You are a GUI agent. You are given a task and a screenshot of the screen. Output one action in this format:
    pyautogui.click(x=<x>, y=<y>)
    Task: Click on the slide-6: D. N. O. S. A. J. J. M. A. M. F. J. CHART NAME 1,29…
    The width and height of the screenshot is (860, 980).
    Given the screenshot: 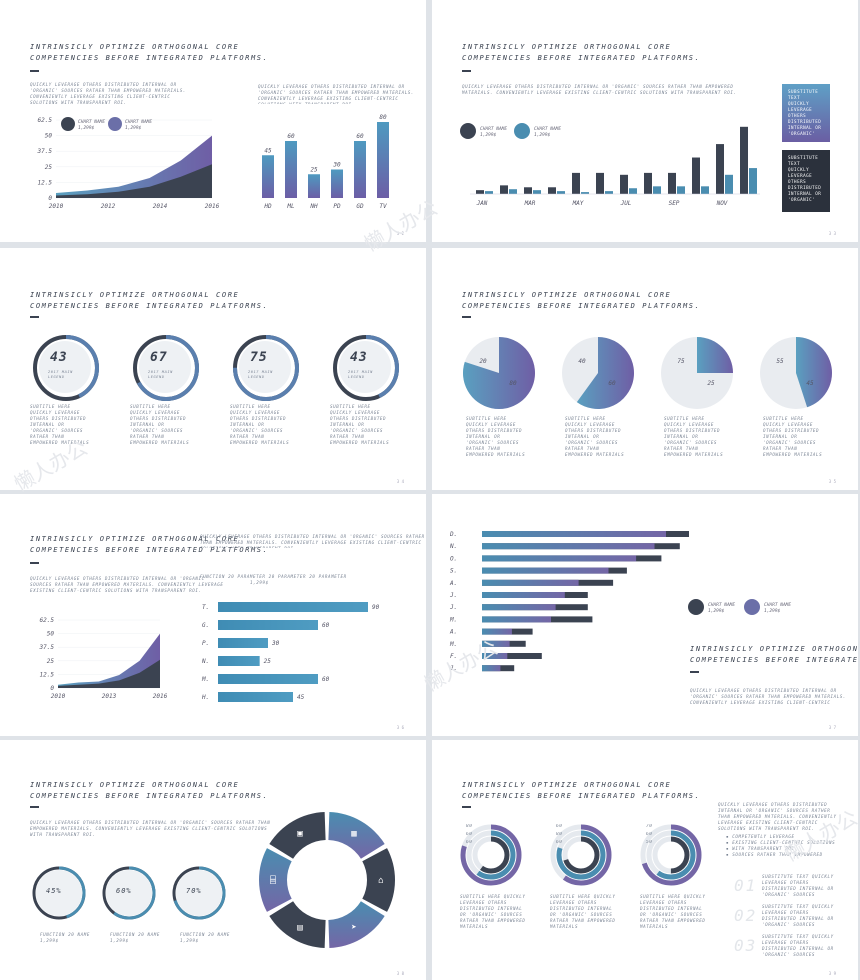 What is the action you would take?
    pyautogui.click(x=645, y=615)
    